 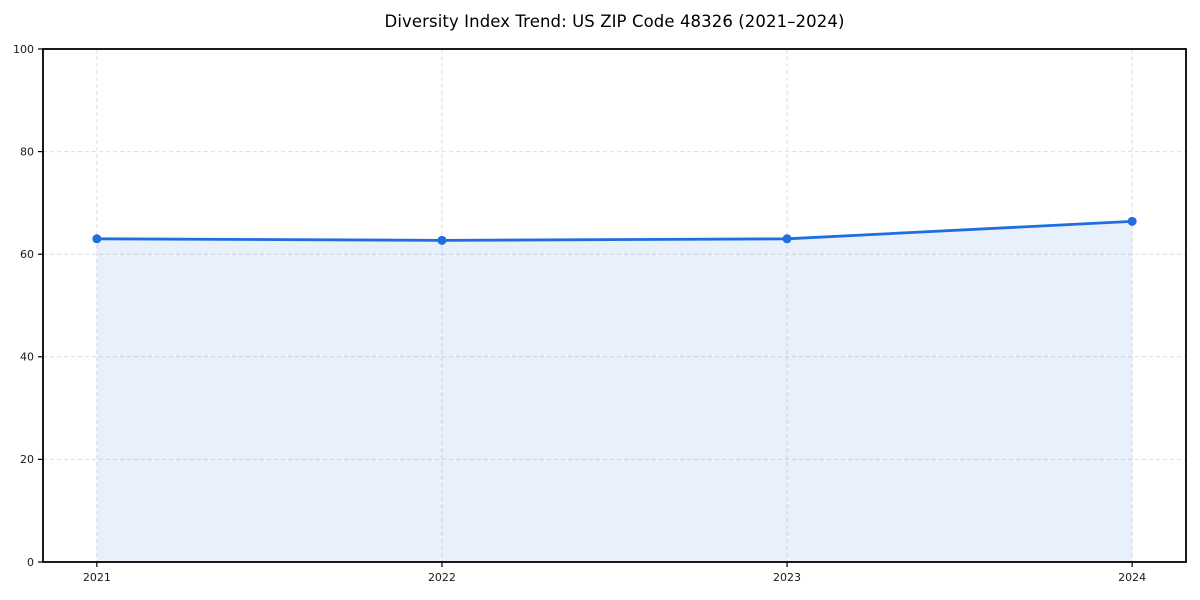 I want to click on y-tick-label: 40, so click(x=27, y=357).